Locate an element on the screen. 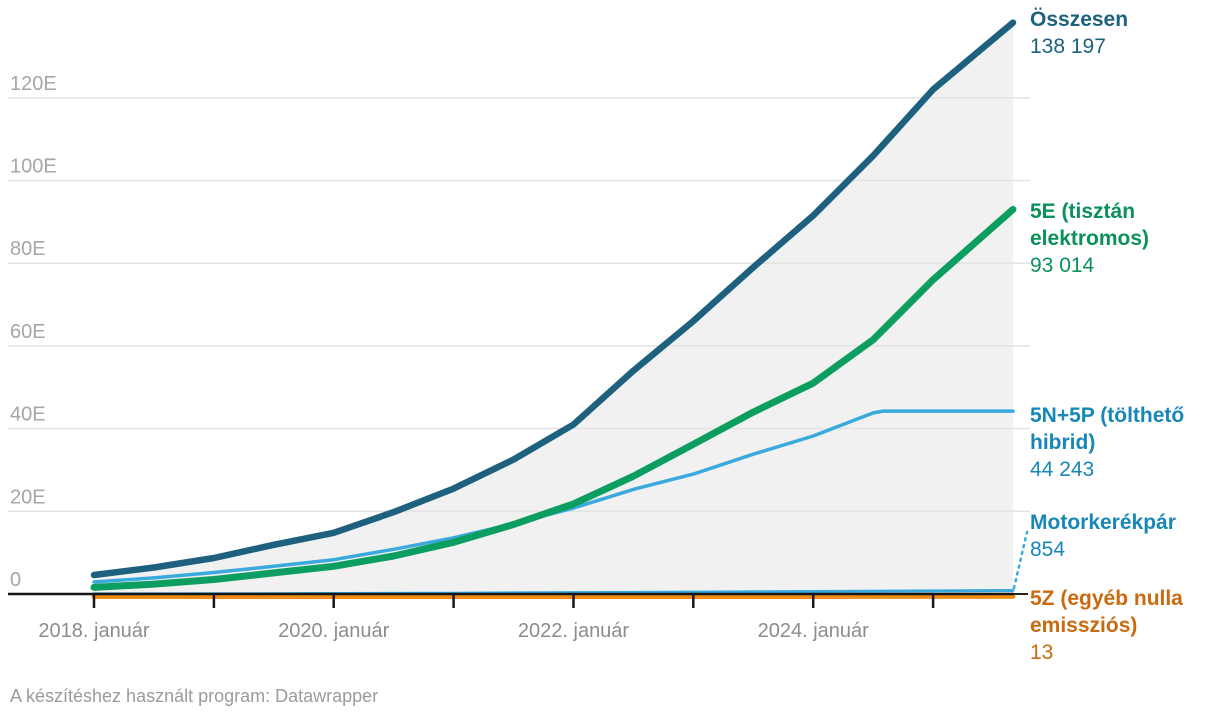 This screenshot has width=1220, height=722. series-label-title: 5Z (egyéb nulla is located at coordinates (1106, 598).